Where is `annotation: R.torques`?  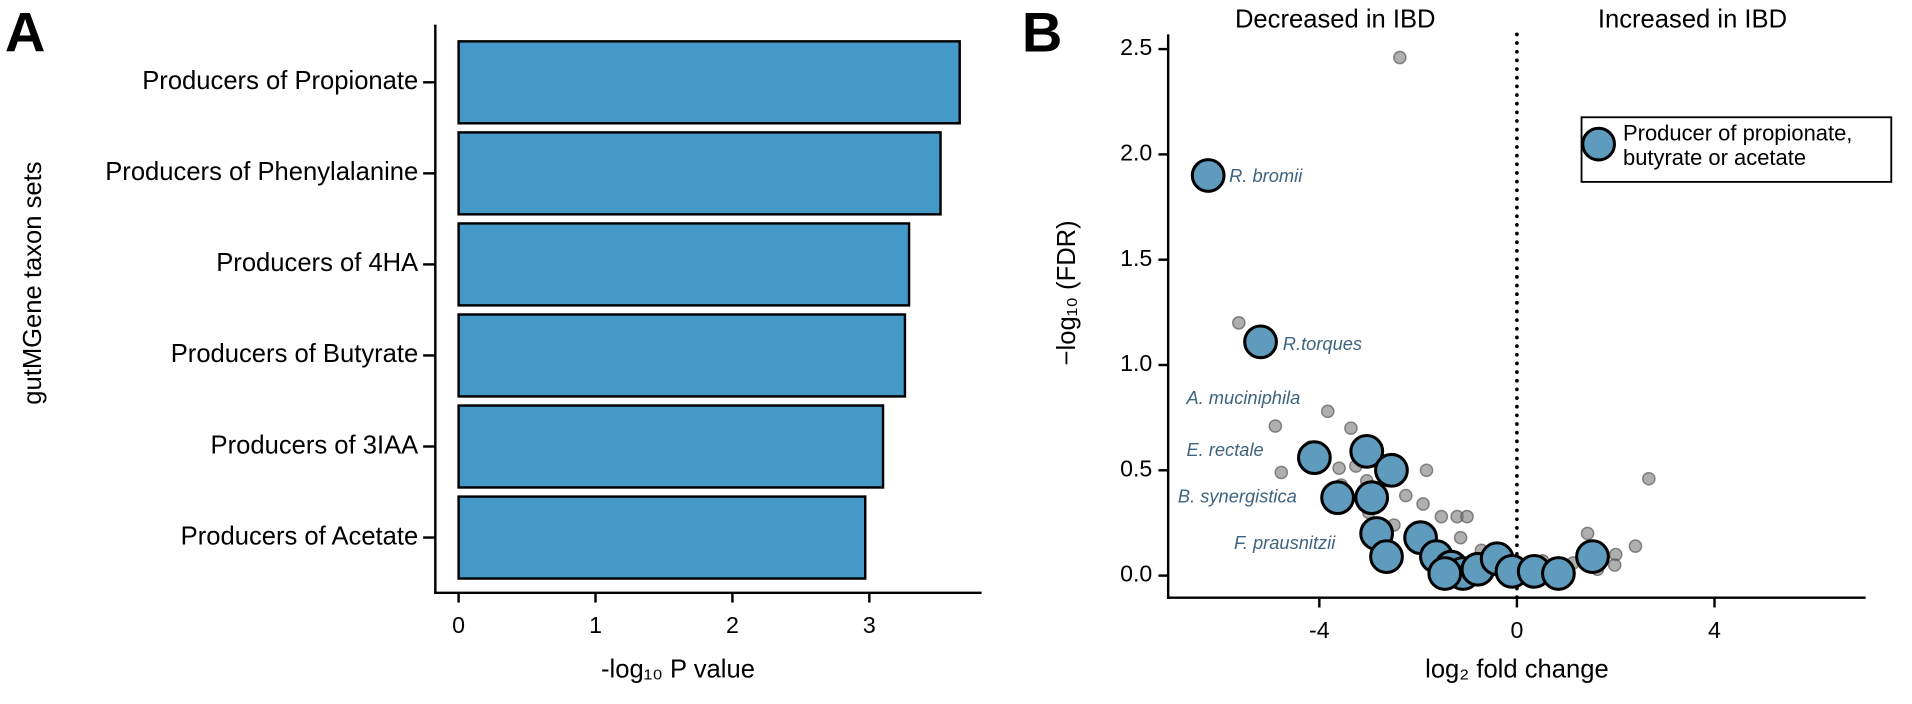 annotation: R.torques is located at coordinates (1322, 343).